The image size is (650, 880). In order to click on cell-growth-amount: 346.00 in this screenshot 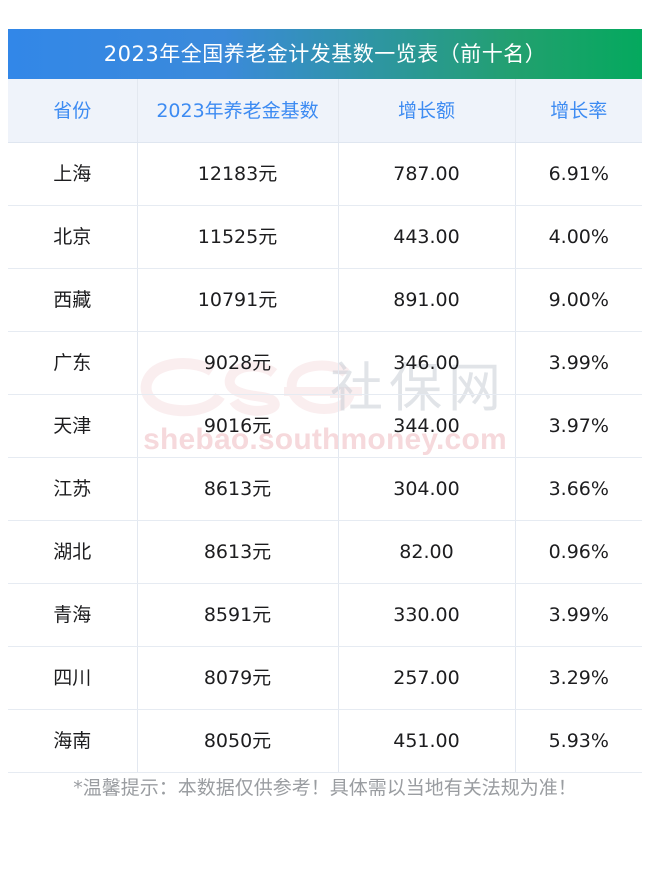, I will do `click(427, 363)`.